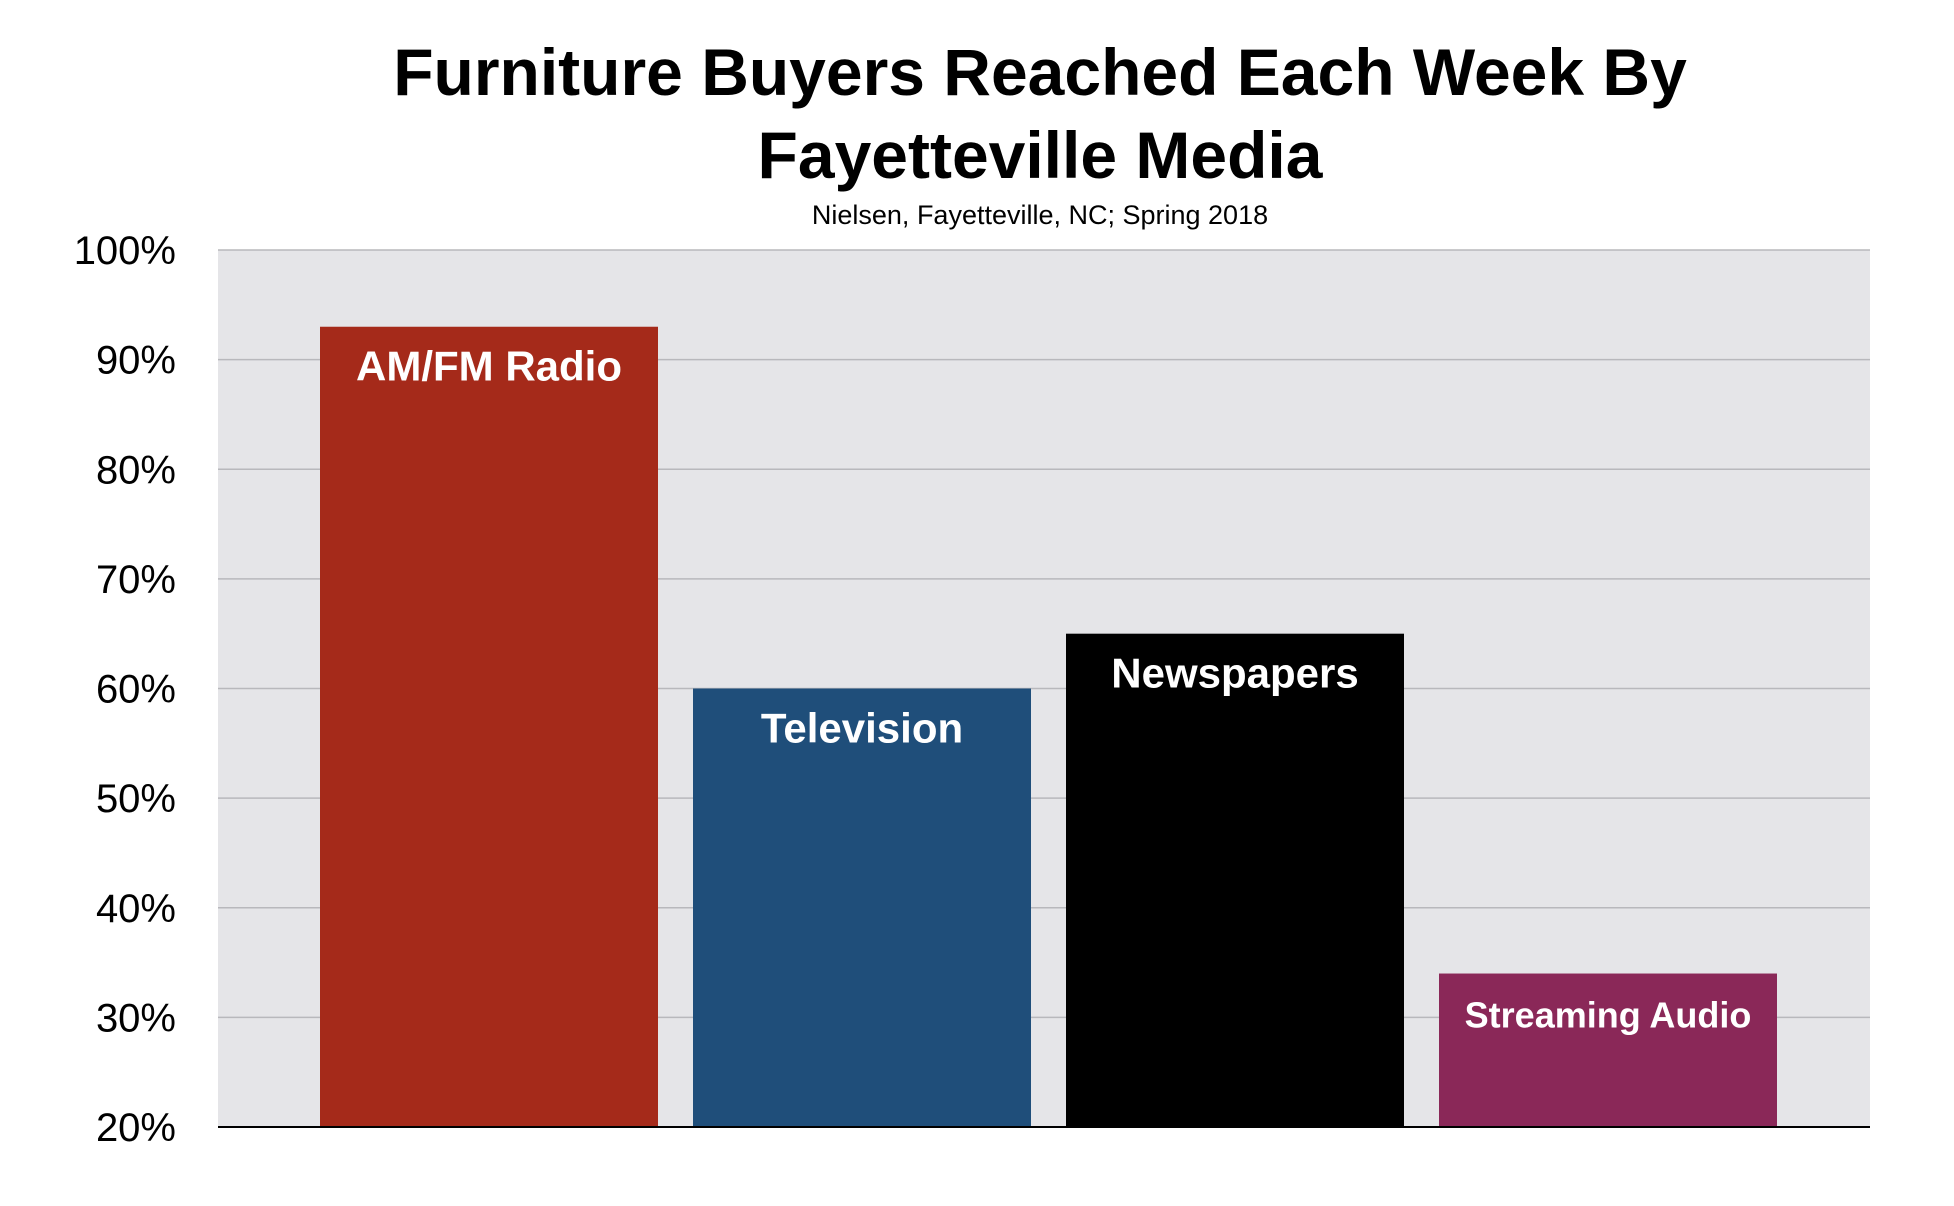  Describe the element at coordinates (136, 799) in the screenshot. I see `y-tick-label: 50%` at that location.